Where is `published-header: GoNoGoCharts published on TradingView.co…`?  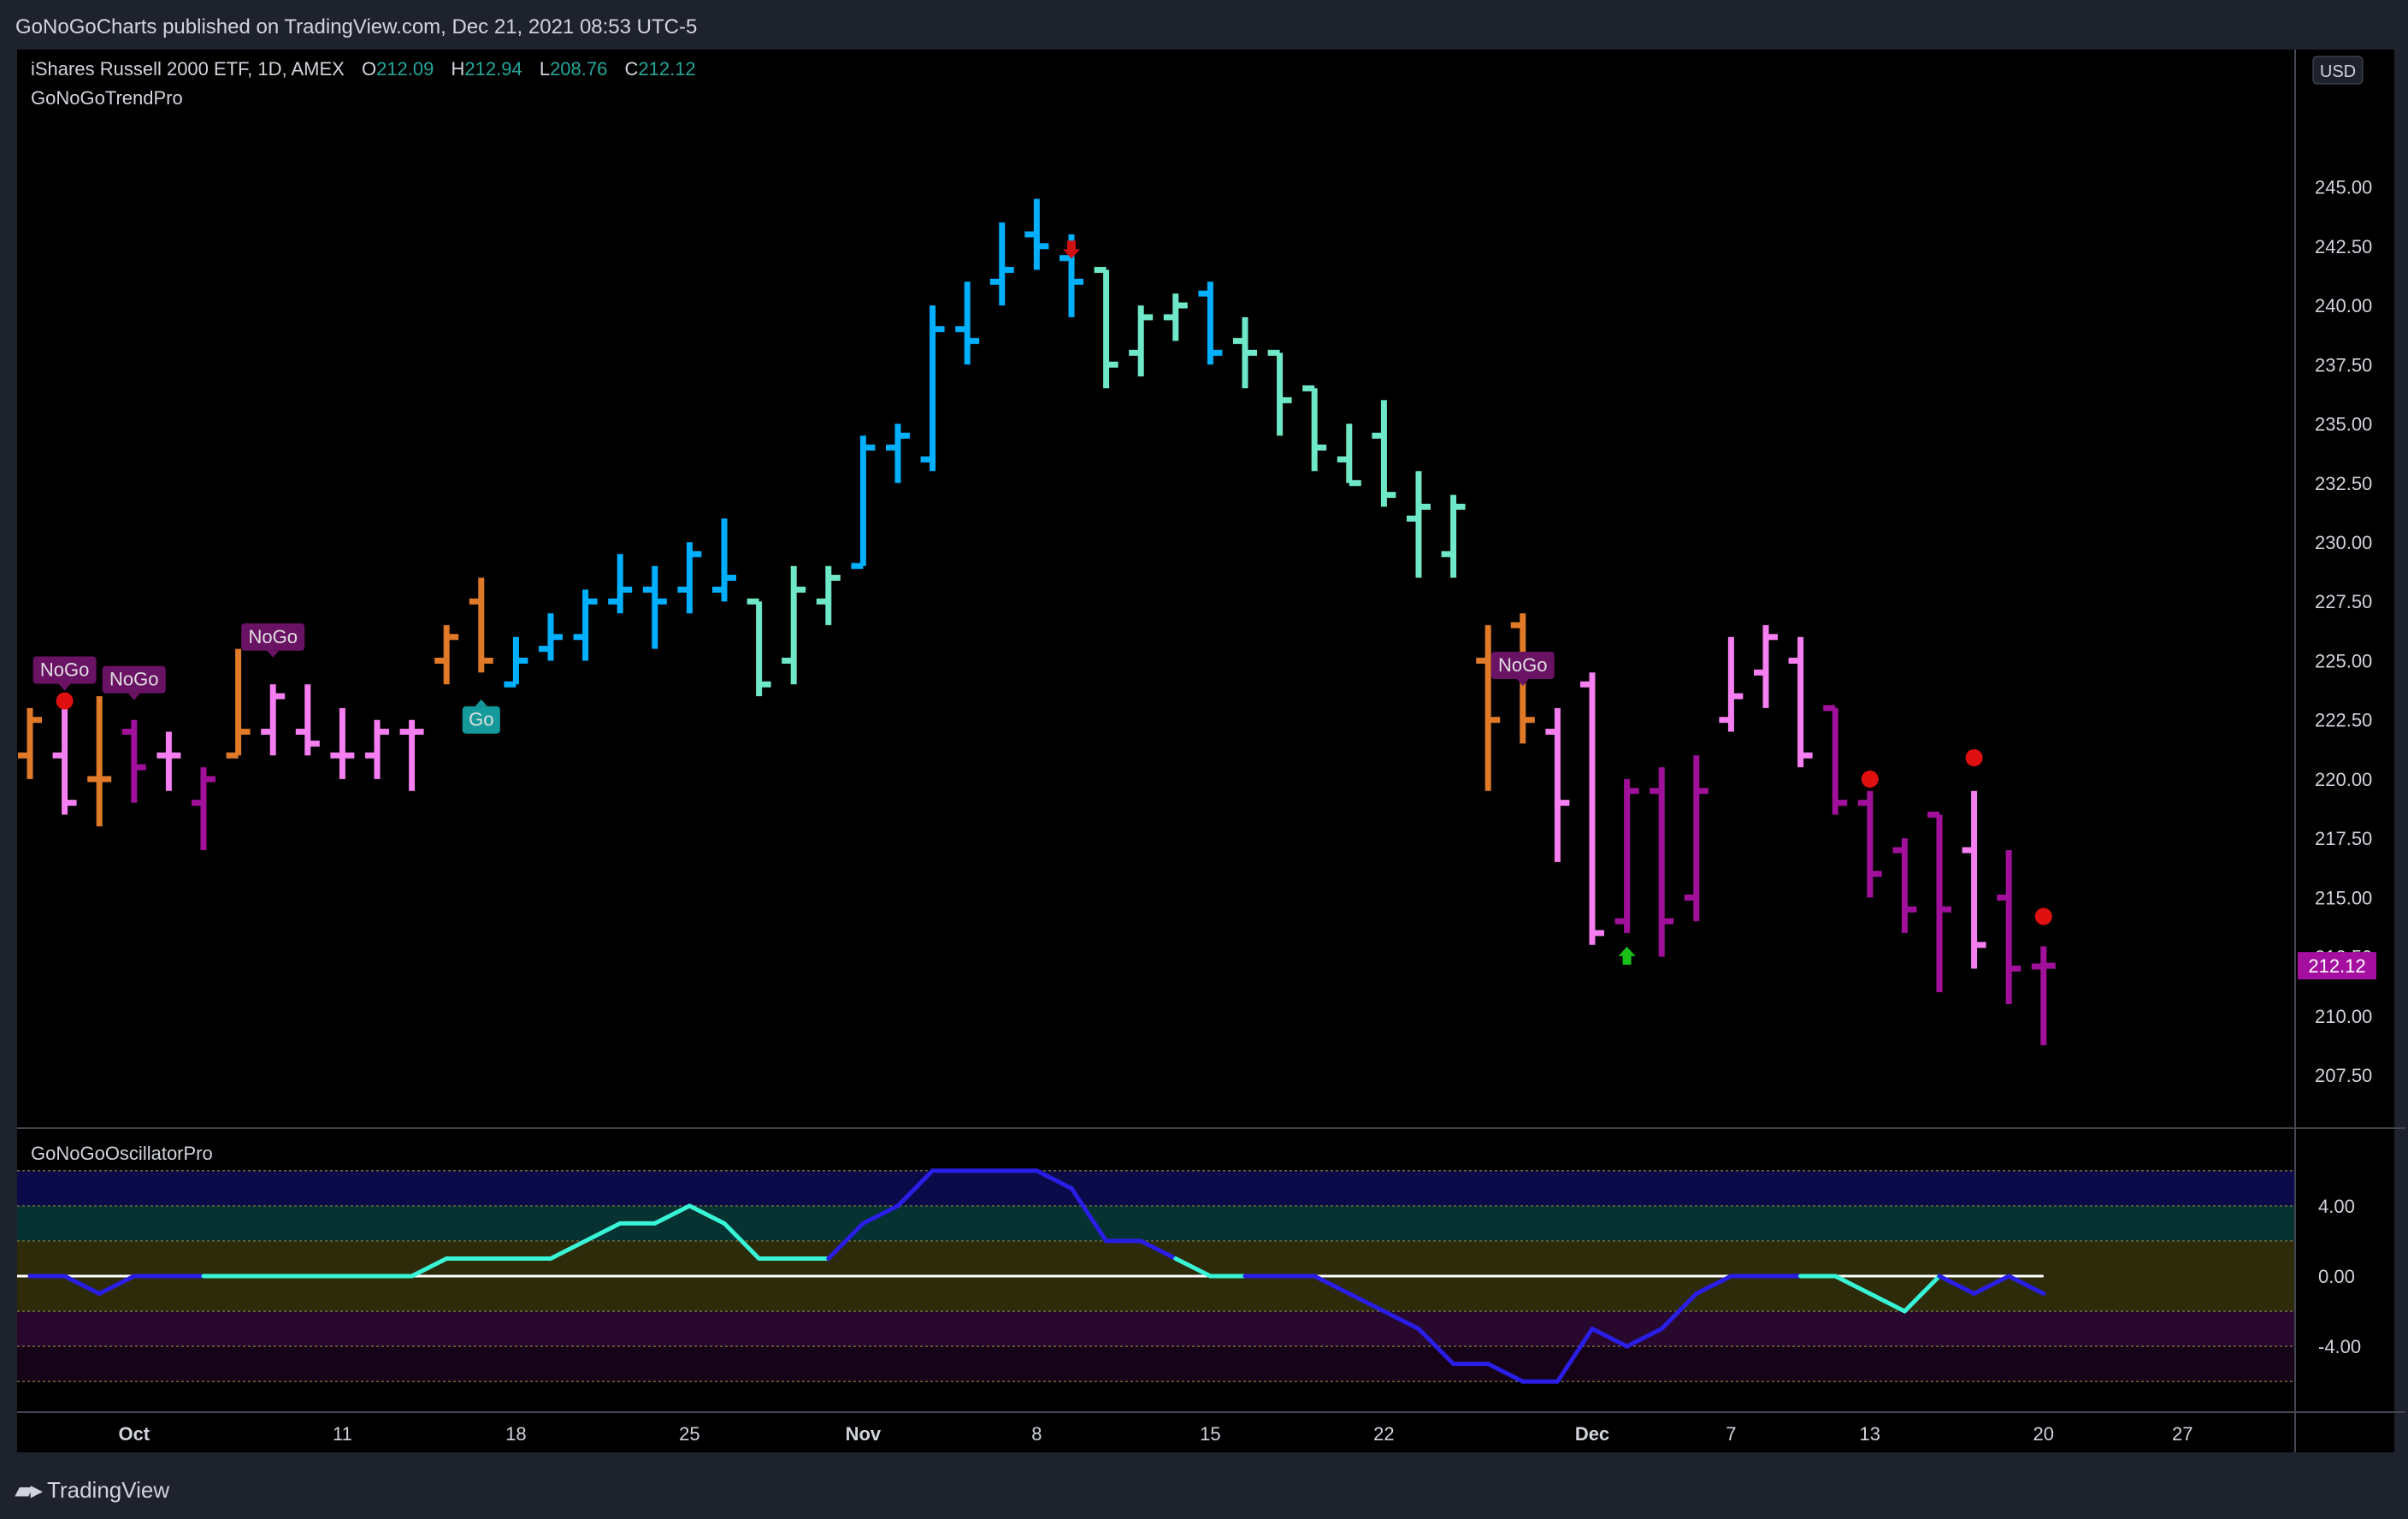 published-header: GoNoGoCharts published on TradingView.co… is located at coordinates (356, 26).